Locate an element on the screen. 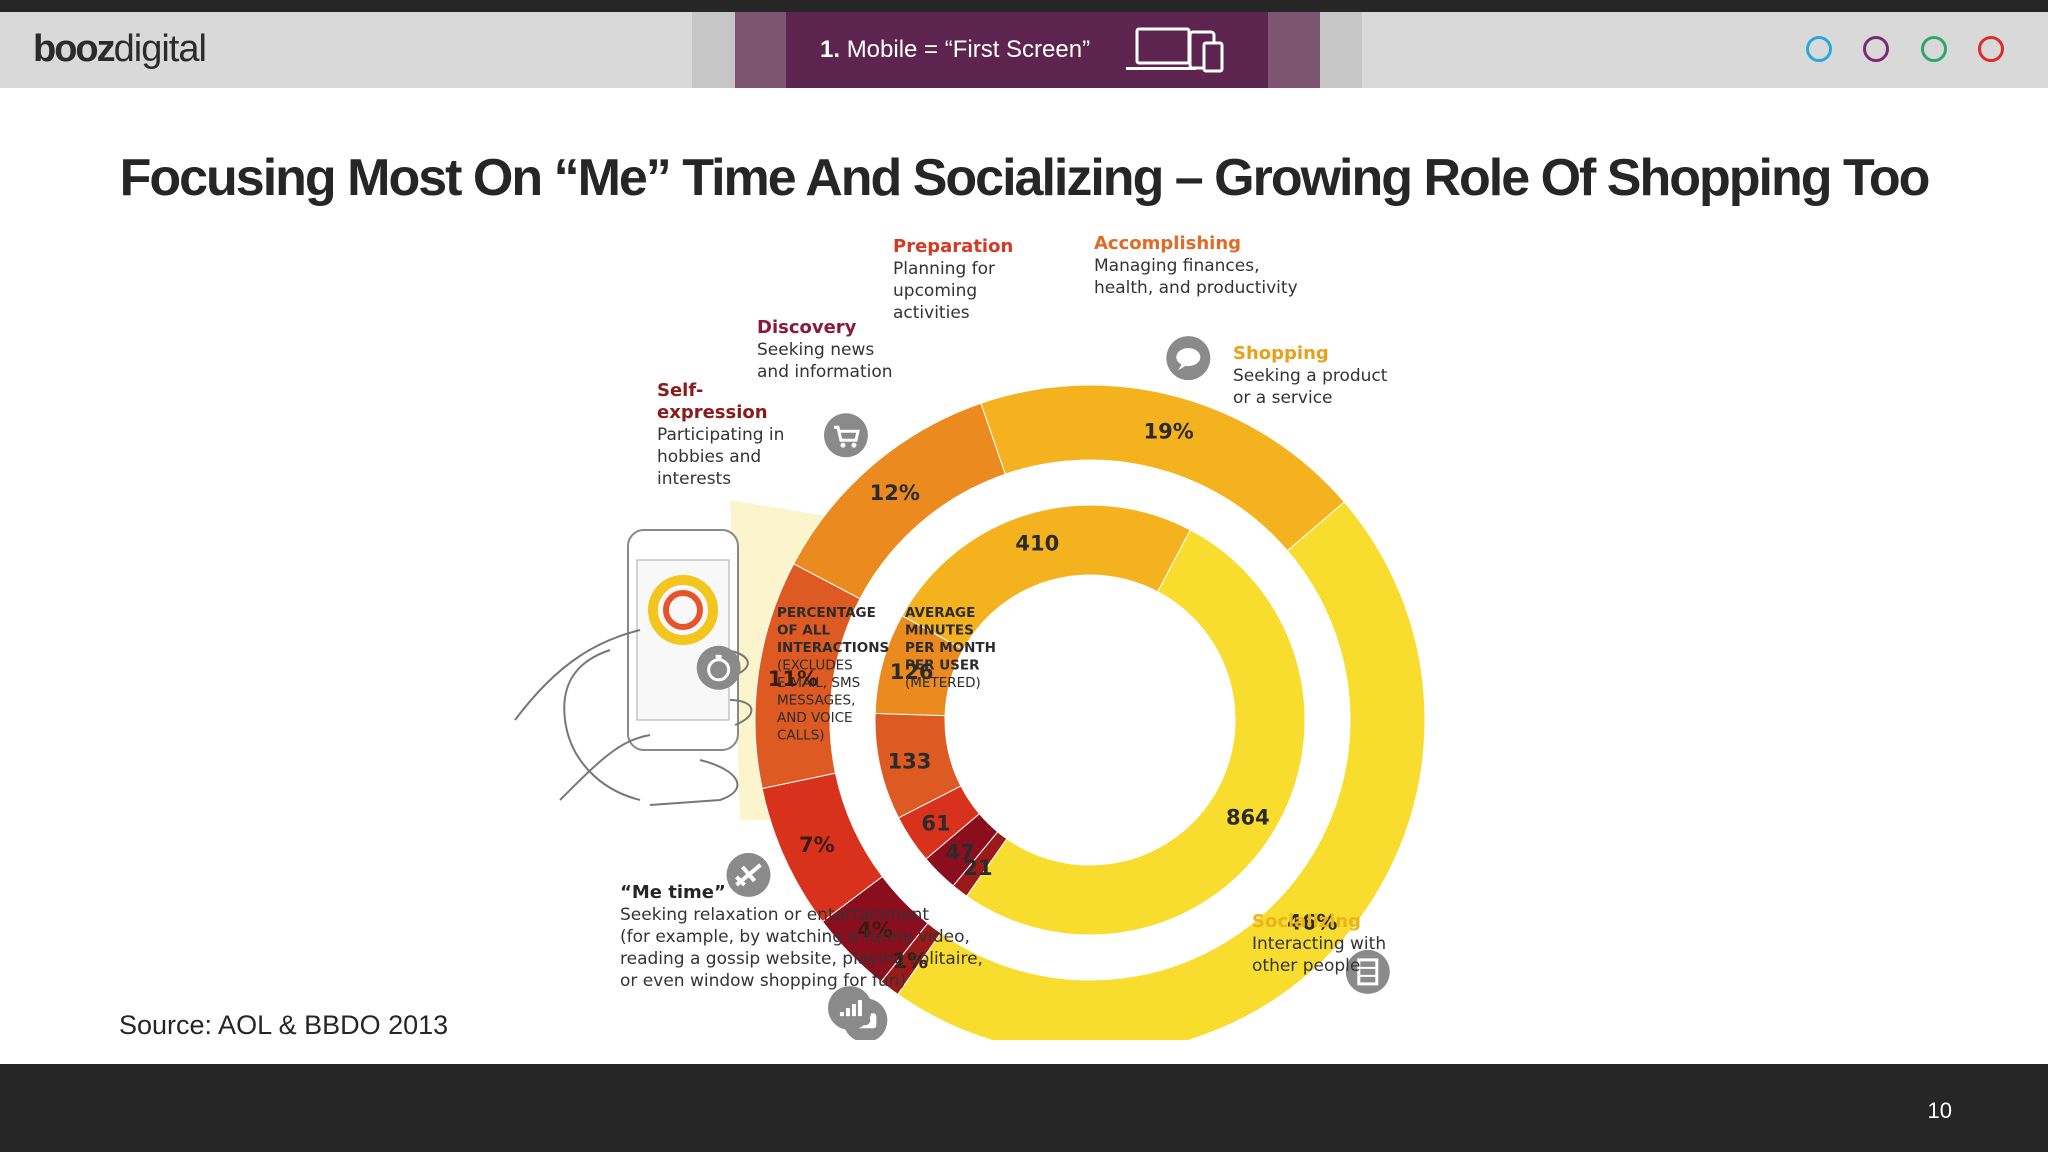 The height and width of the screenshot is (1152, 2048). signal-bars-icon is located at coordinates (849, 1008).